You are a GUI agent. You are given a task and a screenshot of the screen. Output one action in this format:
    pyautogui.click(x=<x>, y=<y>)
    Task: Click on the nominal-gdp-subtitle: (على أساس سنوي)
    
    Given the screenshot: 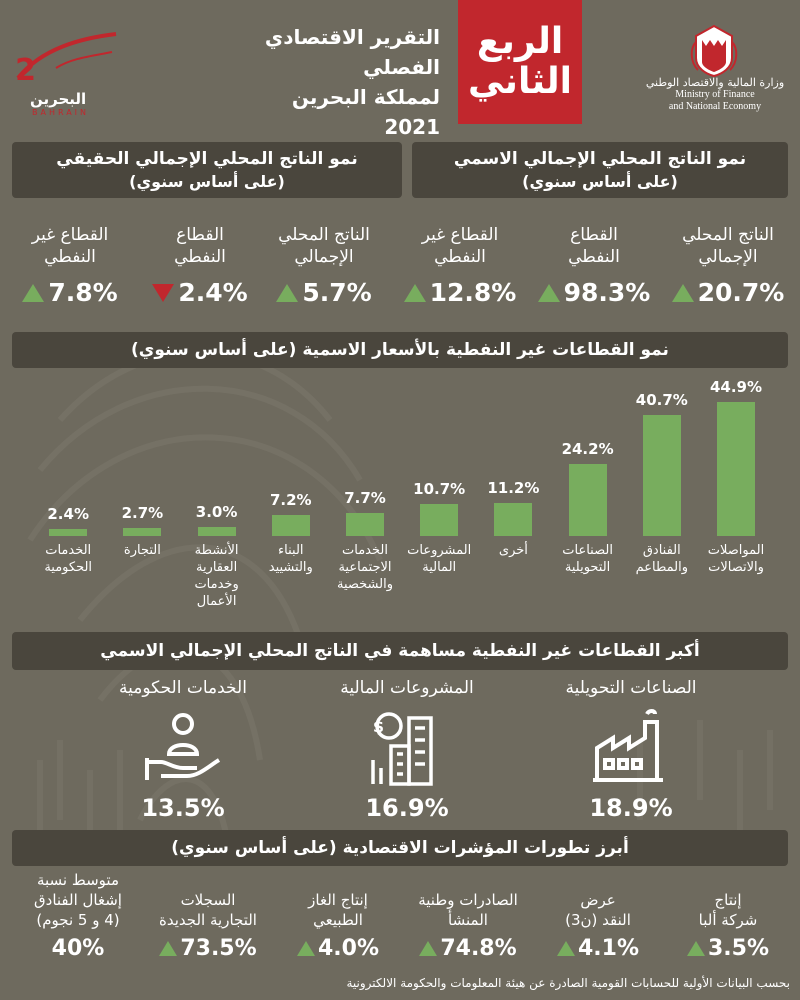 What is the action you would take?
    pyautogui.click(x=600, y=181)
    